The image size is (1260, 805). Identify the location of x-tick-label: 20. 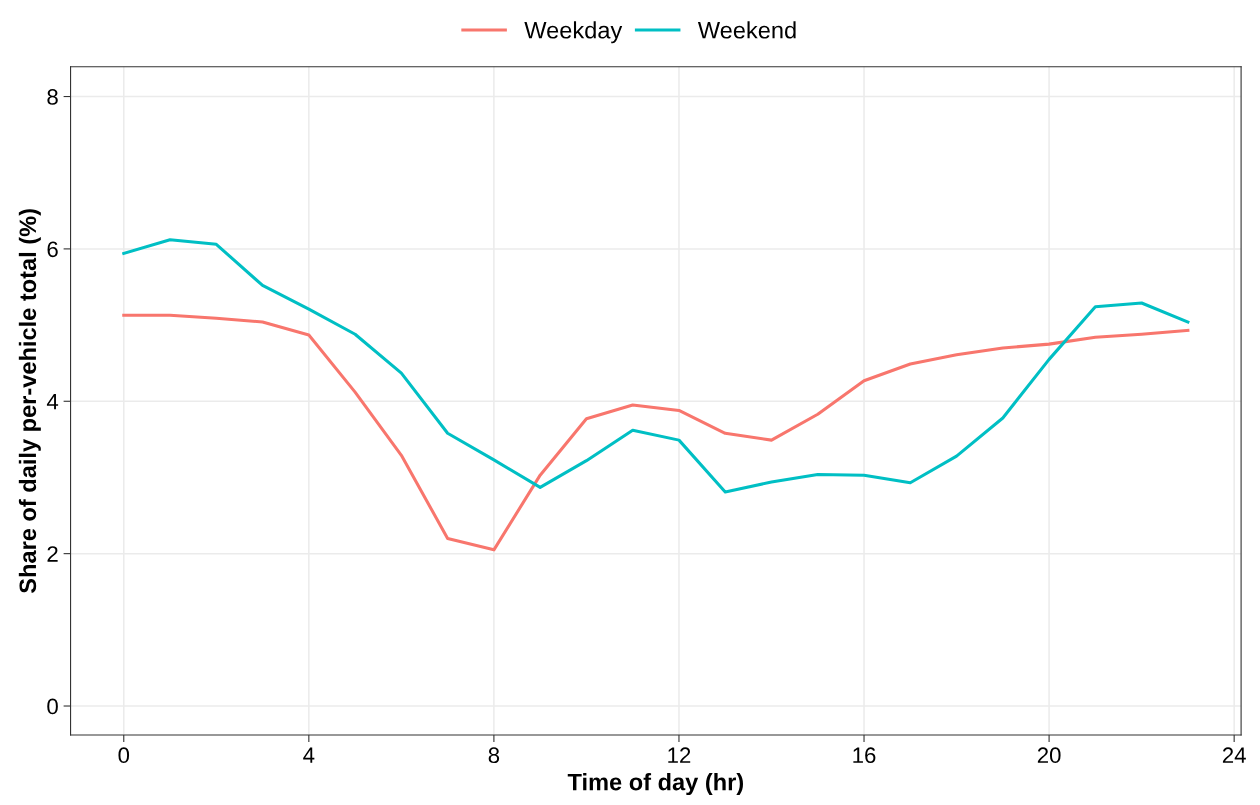
(1049, 755).